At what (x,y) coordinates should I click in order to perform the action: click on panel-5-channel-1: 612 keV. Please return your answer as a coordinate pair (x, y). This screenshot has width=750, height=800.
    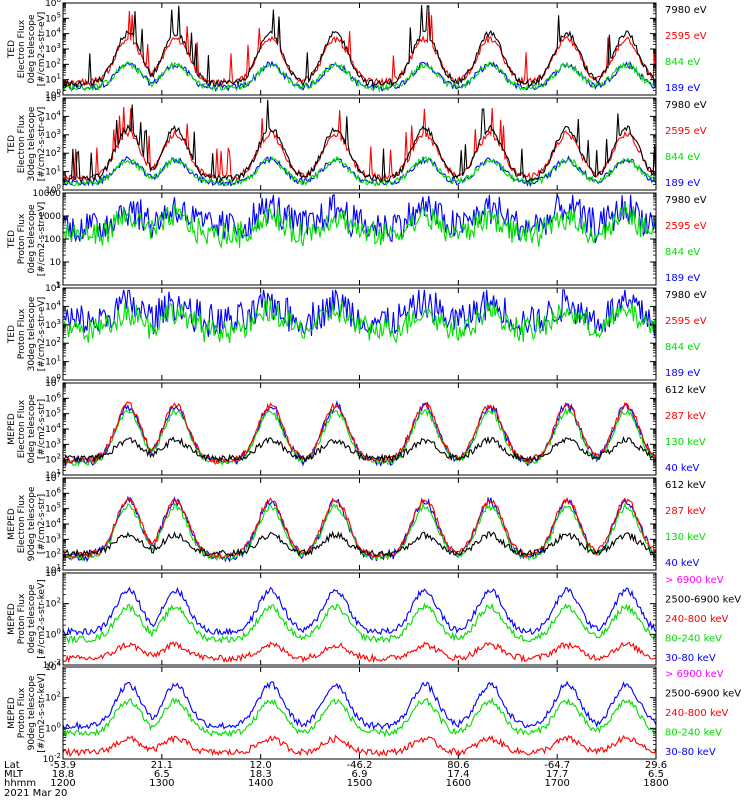
    Looking at the image, I should click on (685, 390).